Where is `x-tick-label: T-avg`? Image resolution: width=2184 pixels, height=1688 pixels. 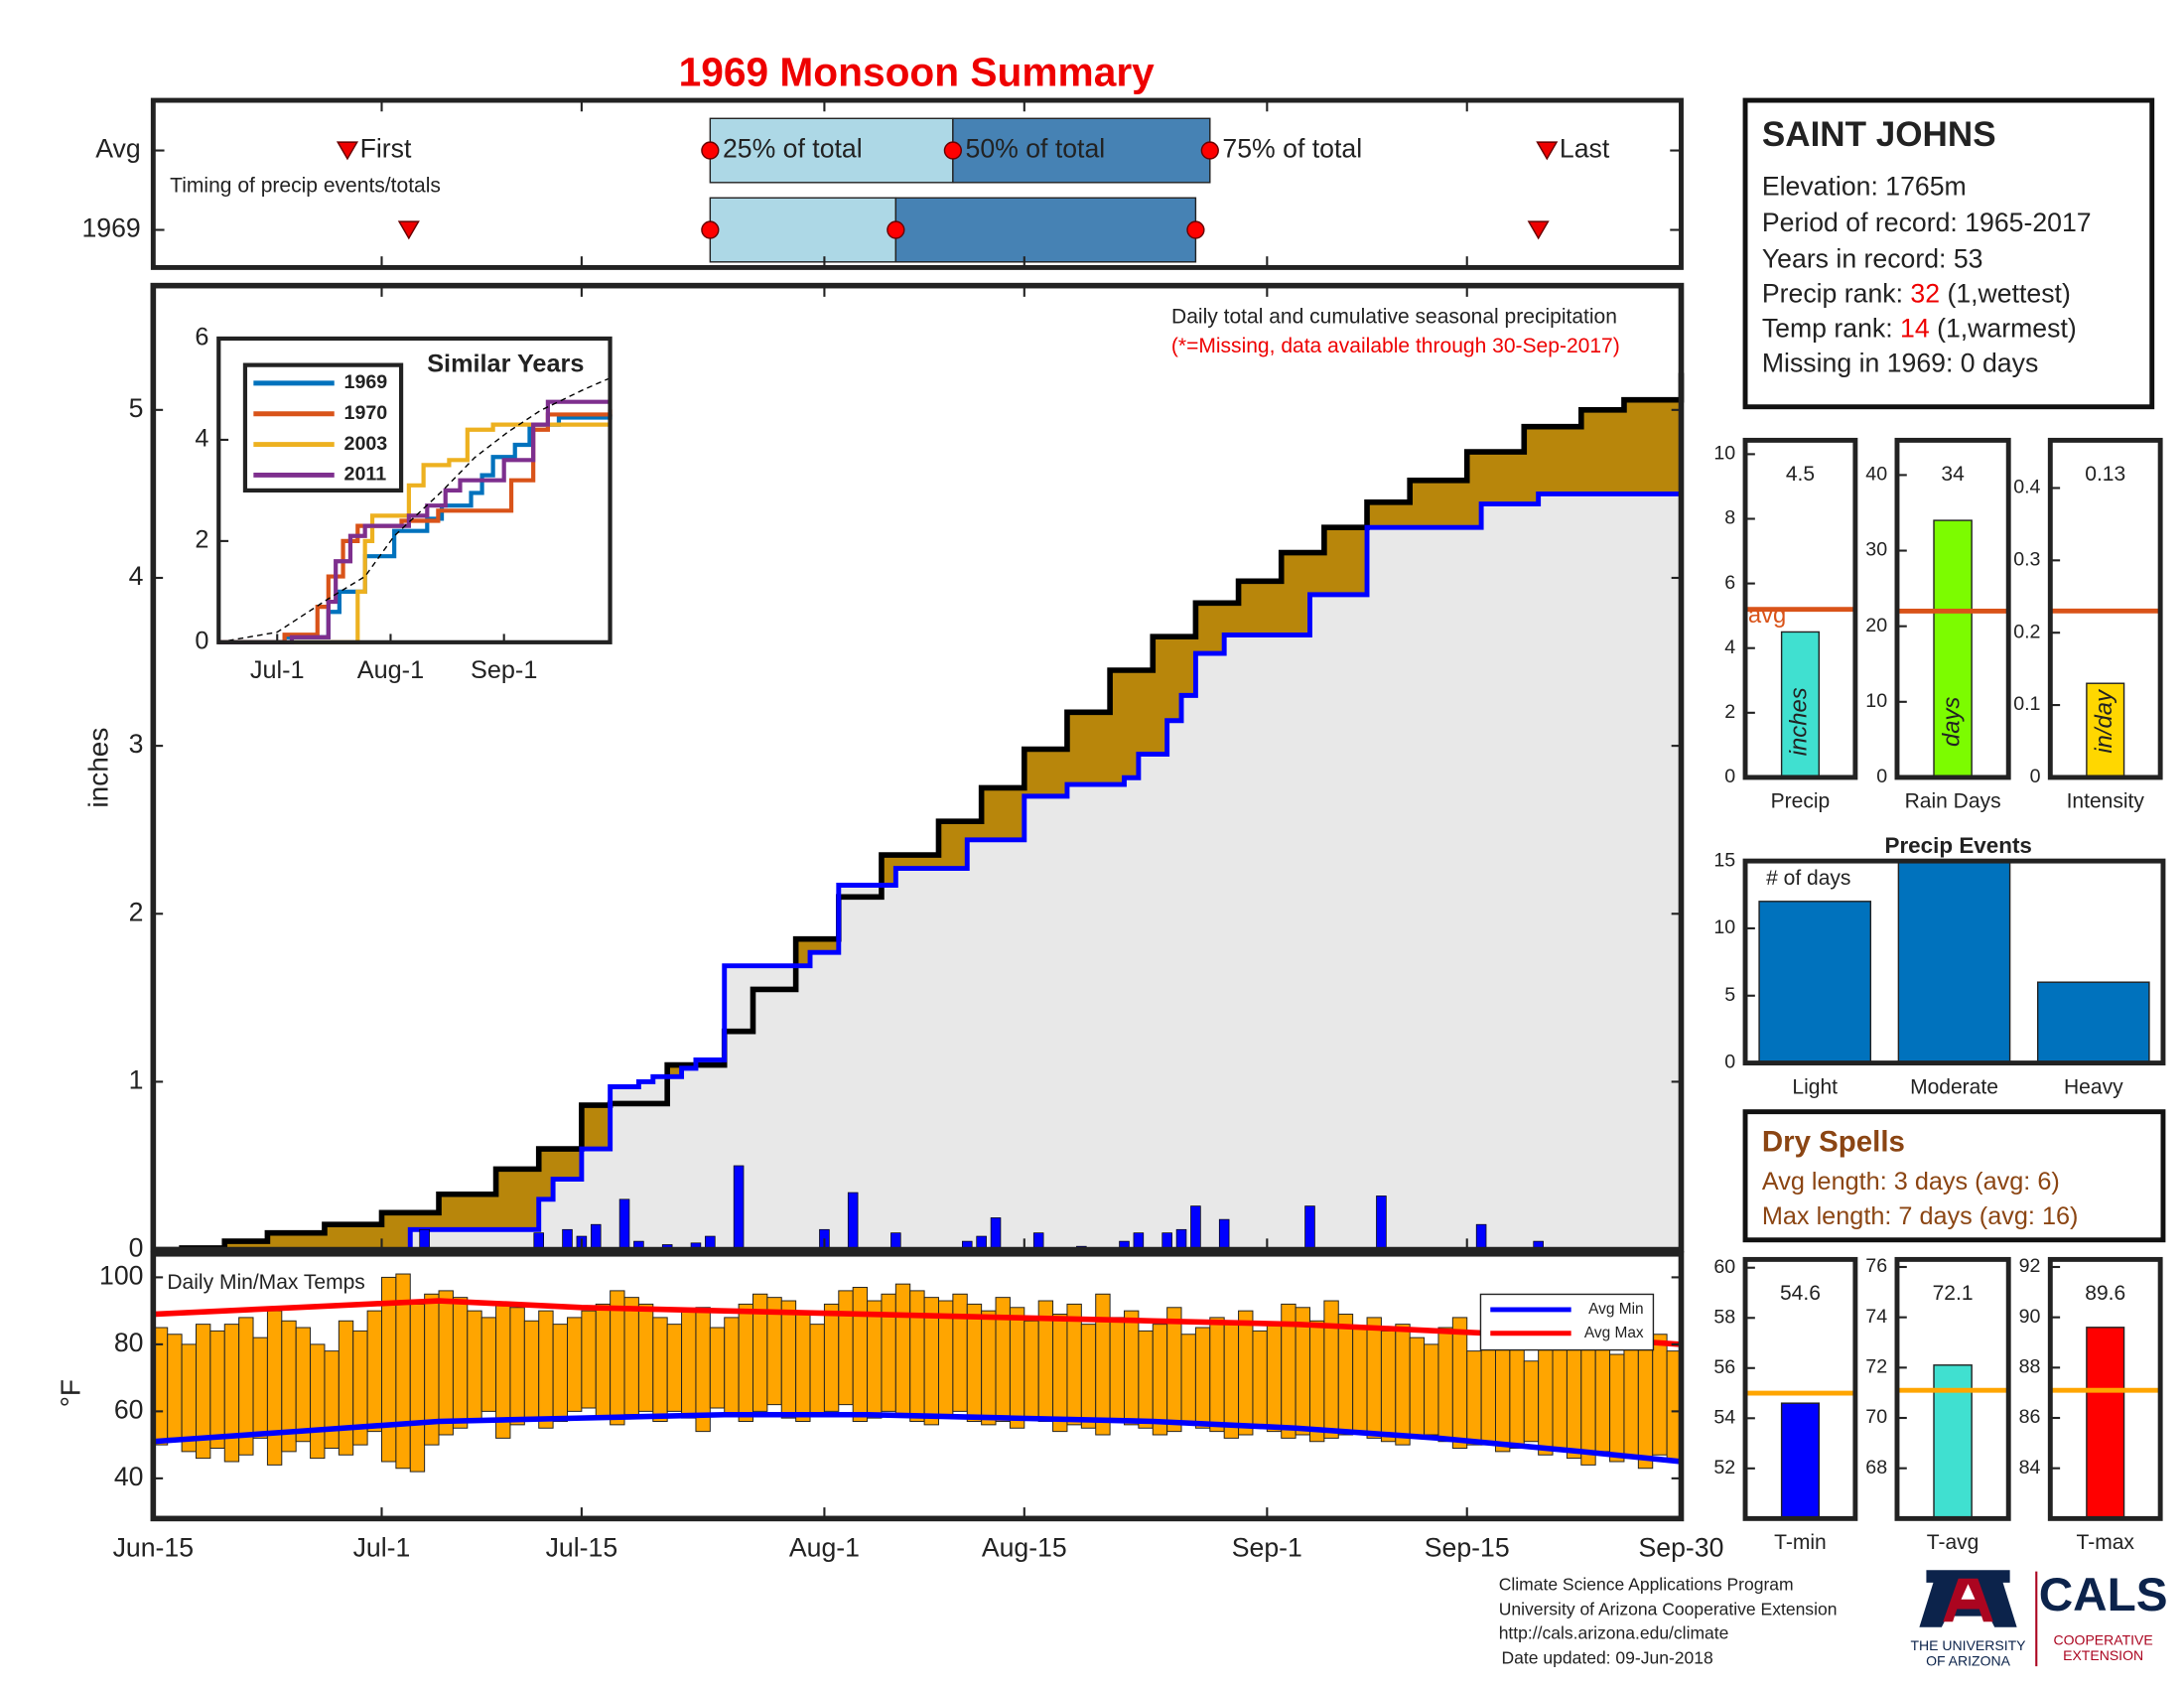 x-tick-label: T-avg is located at coordinates (1953, 1542).